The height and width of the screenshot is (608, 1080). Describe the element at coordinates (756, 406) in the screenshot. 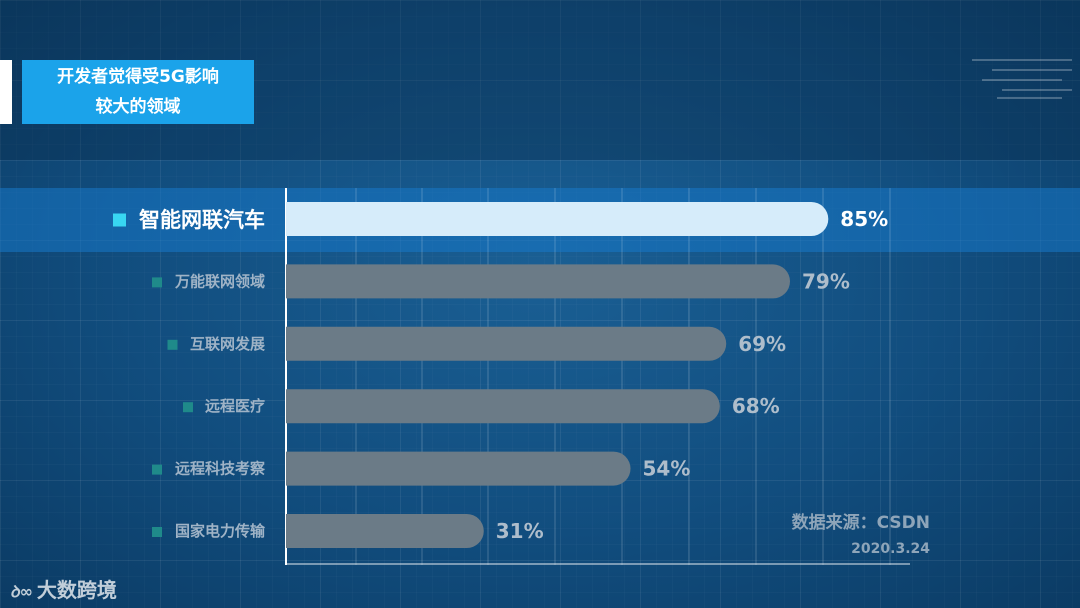

I see `value-label-4: 68%` at that location.